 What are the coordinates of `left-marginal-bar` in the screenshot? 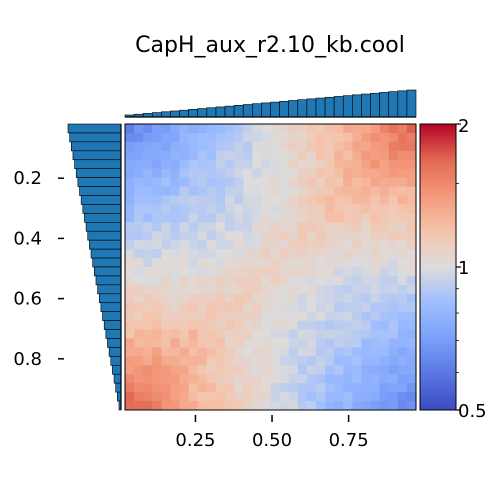 It's located at (96, 146).